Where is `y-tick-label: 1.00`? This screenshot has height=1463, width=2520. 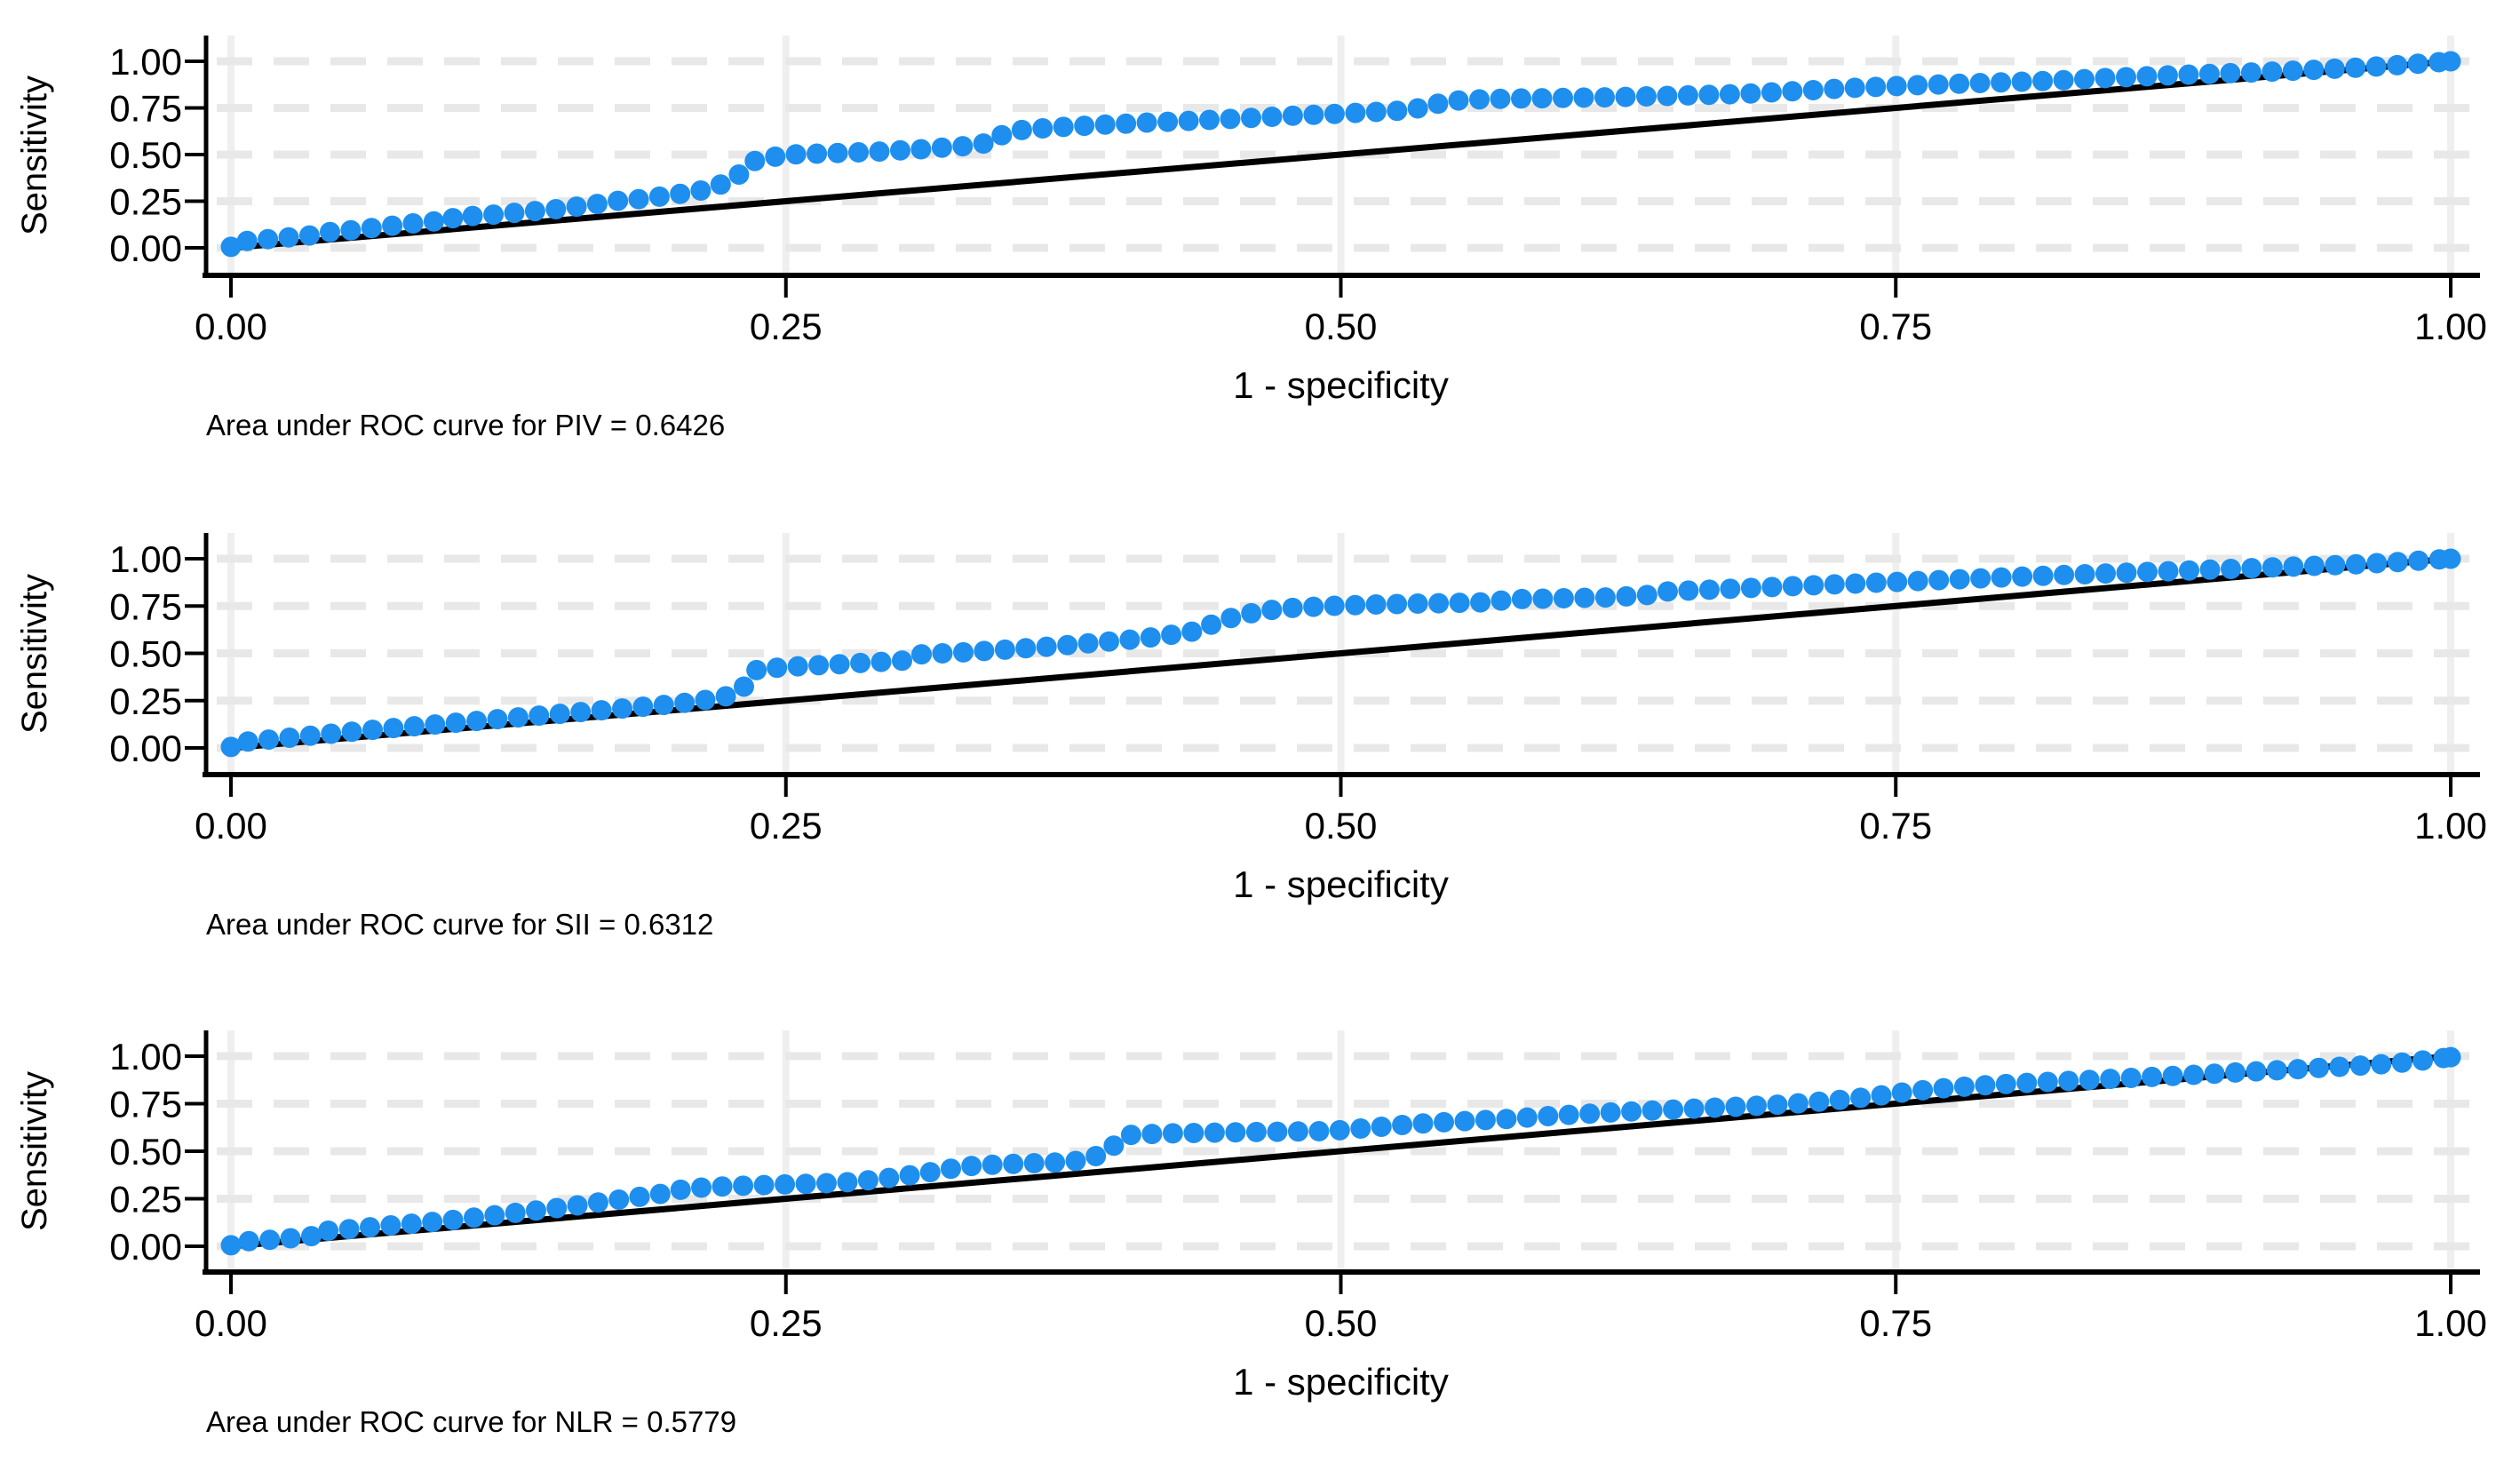
y-tick-label: 1.00 is located at coordinates (145, 1056).